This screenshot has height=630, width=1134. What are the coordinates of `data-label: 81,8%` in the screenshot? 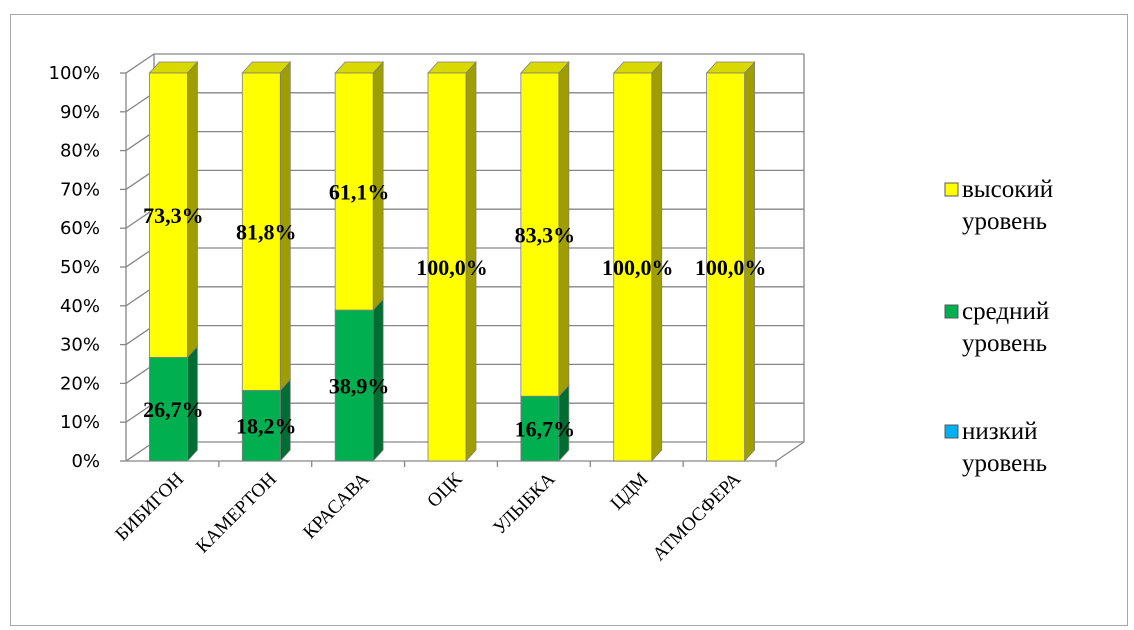 It's located at (266, 232).